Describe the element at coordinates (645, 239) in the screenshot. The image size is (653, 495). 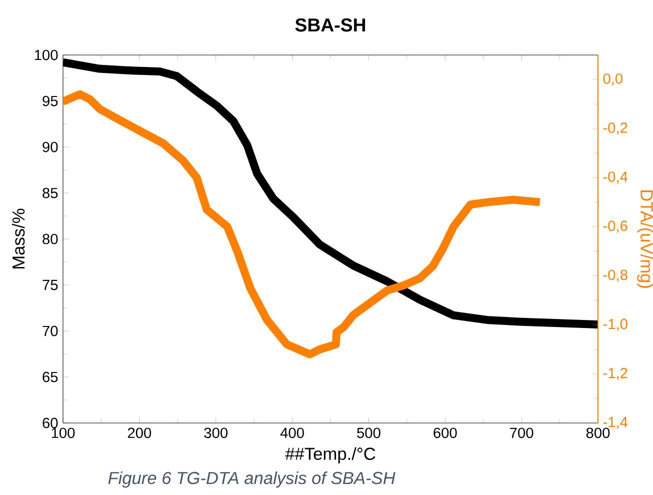
I see `y2-axis-title: DTA/(uV/mg)` at that location.